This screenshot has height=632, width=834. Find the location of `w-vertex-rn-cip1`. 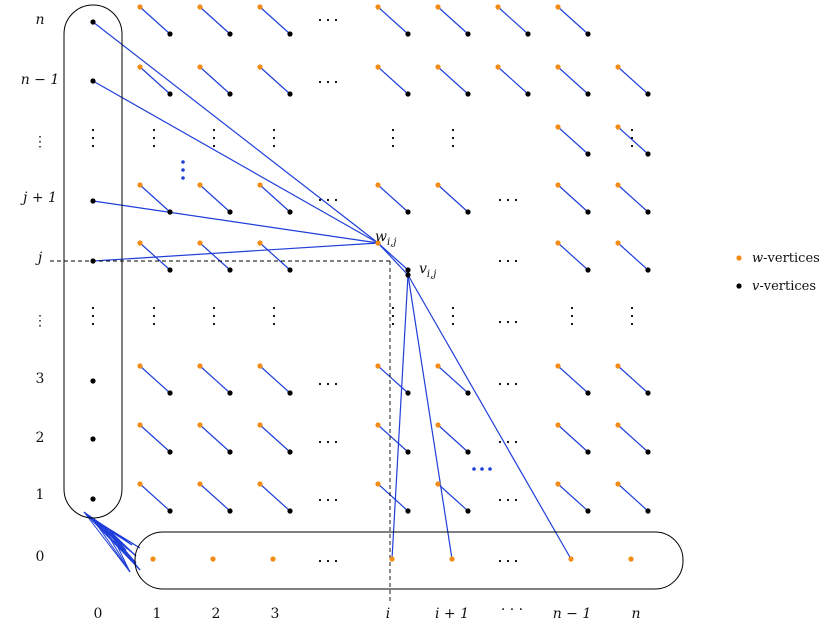

w-vertex-rn-cip1 is located at coordinates (438, 7).